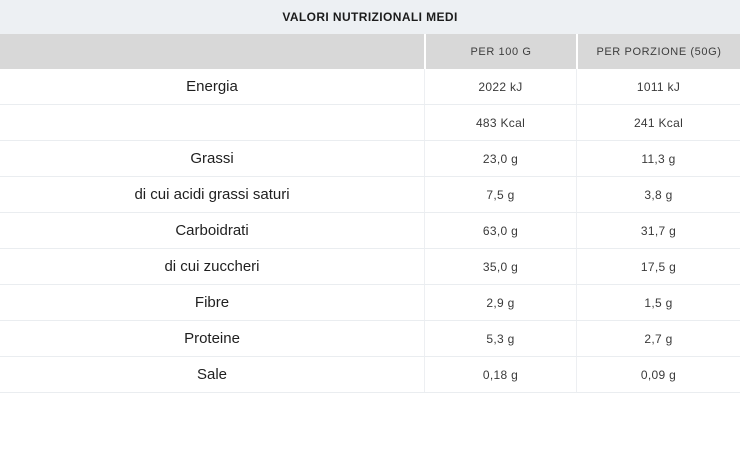 This screenshot has height=461, width=740. I want to click on row-label: Sale, so click(212, 374).